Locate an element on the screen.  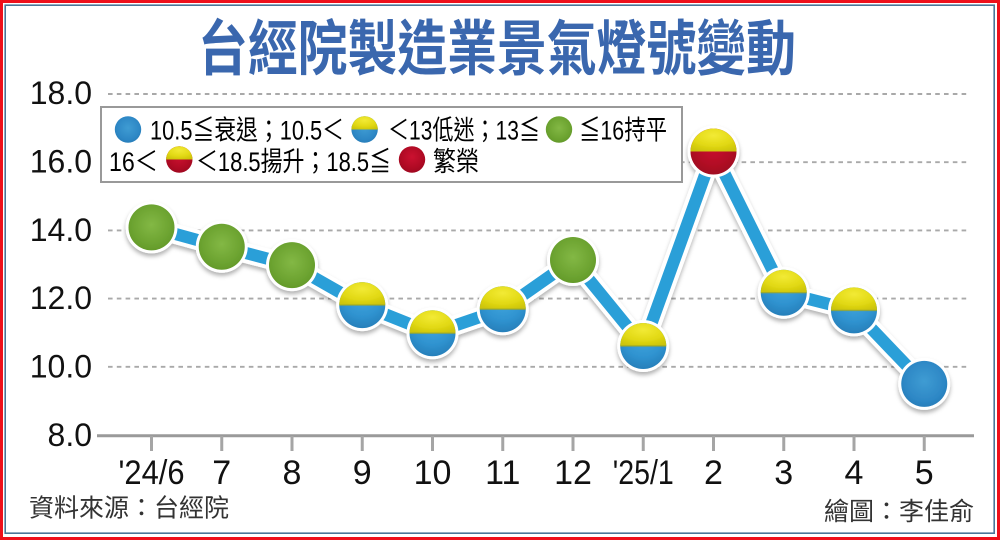
svg-text: 10.5≦衰退；10.5＜ is located at coordinates (247, 131).